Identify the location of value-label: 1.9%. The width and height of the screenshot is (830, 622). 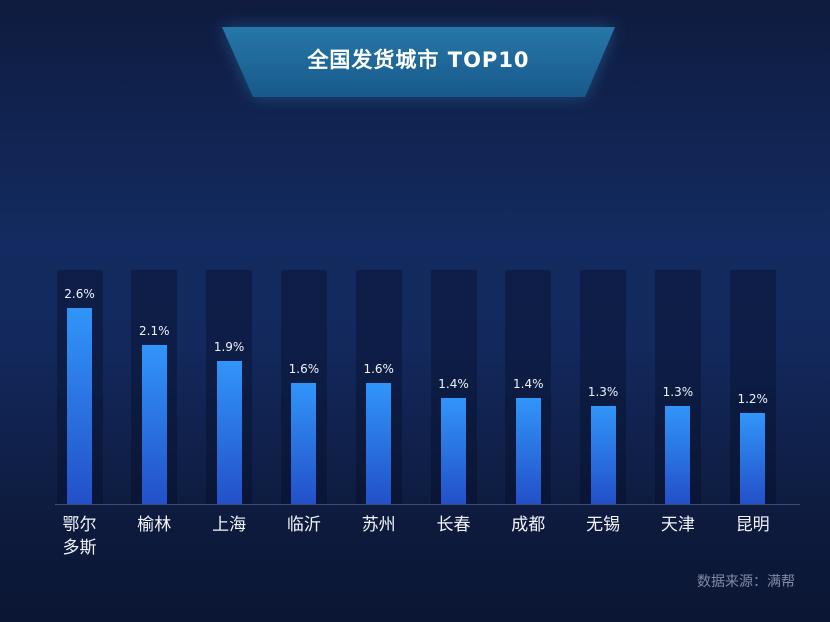
(229, 346).